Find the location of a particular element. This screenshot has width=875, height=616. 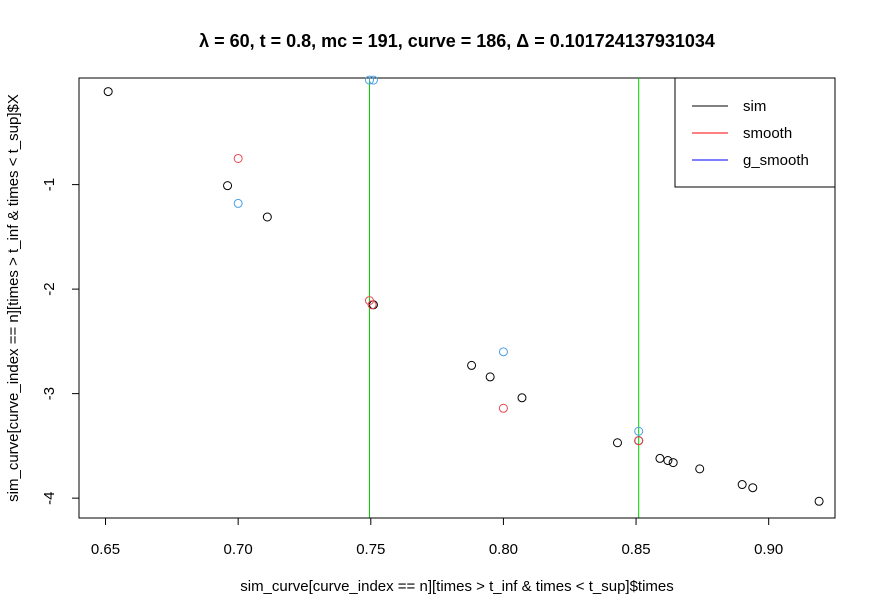

y-tick-label: -1 is located at coordinates (49, 184).